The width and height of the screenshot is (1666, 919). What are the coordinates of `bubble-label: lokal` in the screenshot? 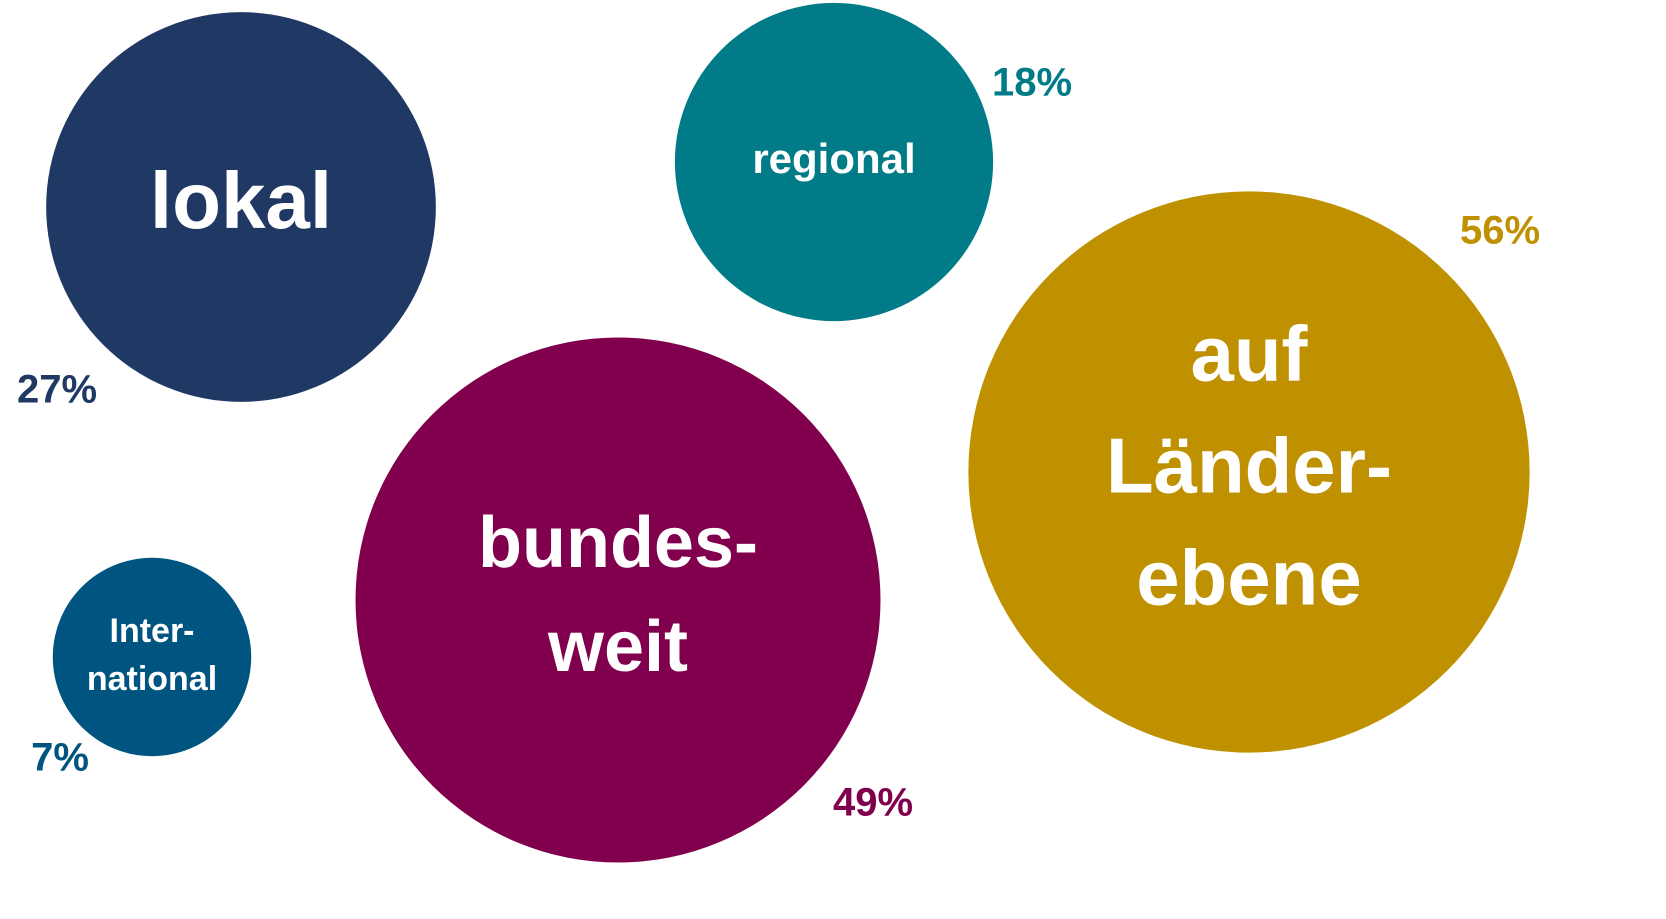 It's located at (241, 200).